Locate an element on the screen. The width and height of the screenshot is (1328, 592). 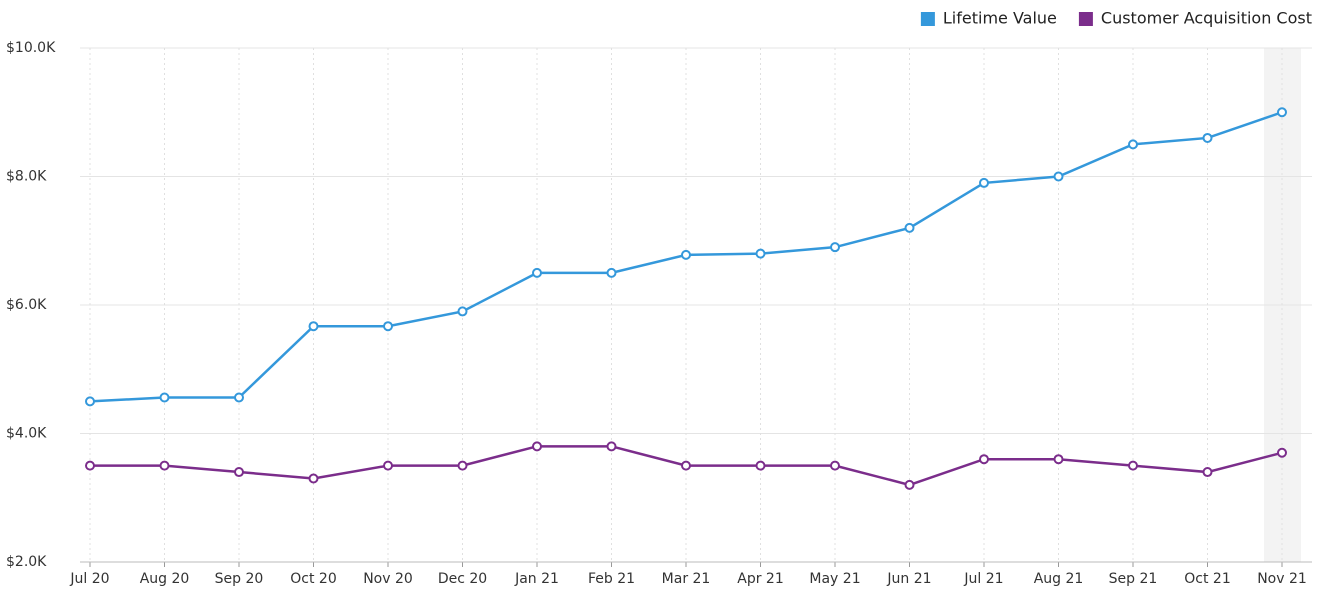
legend-label: Customer Acquisition Cost is located at coordinates (1206, 18).